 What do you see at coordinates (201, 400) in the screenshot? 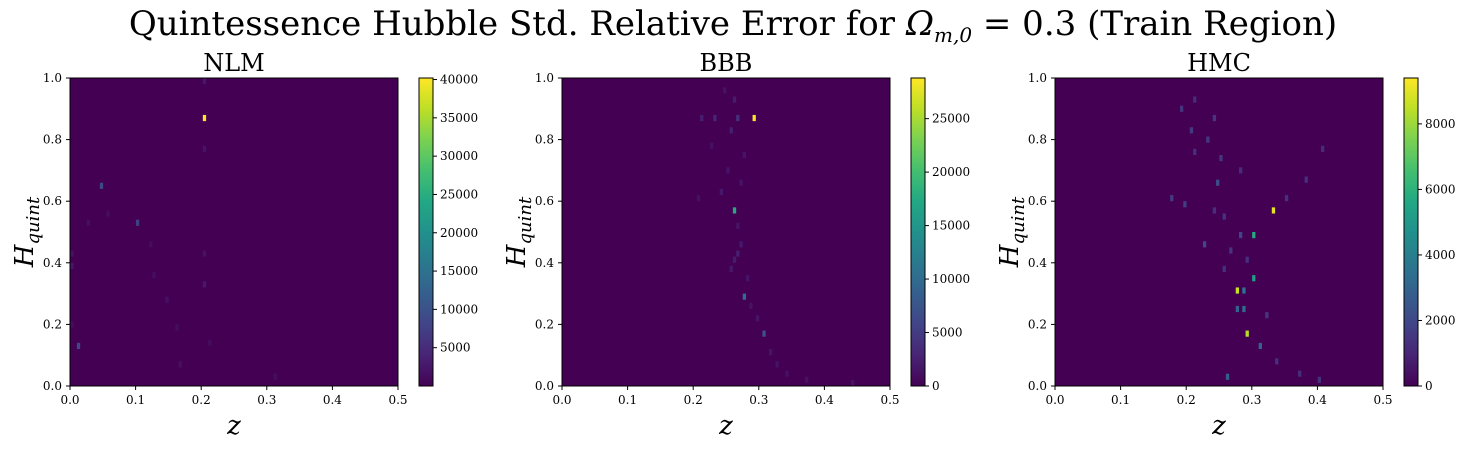
I see `nlm-xtick-label-2: 0.2` at bounding box center [201, 400].